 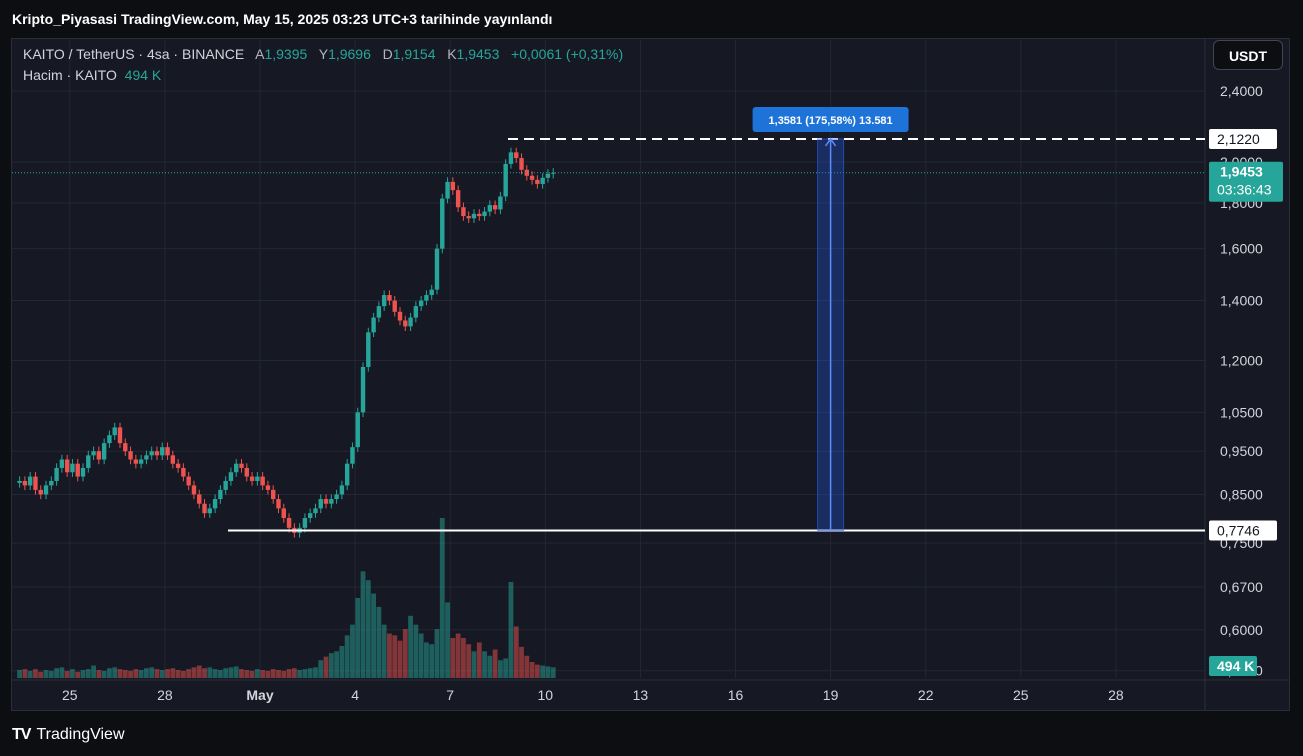 What do you see at coordinates (286, 54) in the screenshot?
I see `open-value: 1,9395` at bounding box center [286, 54].